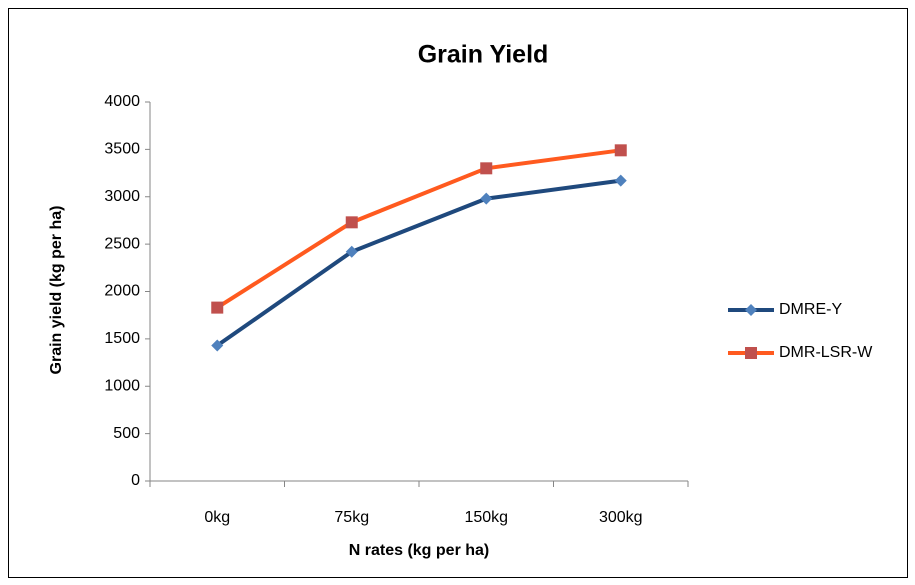 Image resolution: width=915 pixels, height=585 pixels. I want to click on chart-title: Grain Yield, so click(483, 55).